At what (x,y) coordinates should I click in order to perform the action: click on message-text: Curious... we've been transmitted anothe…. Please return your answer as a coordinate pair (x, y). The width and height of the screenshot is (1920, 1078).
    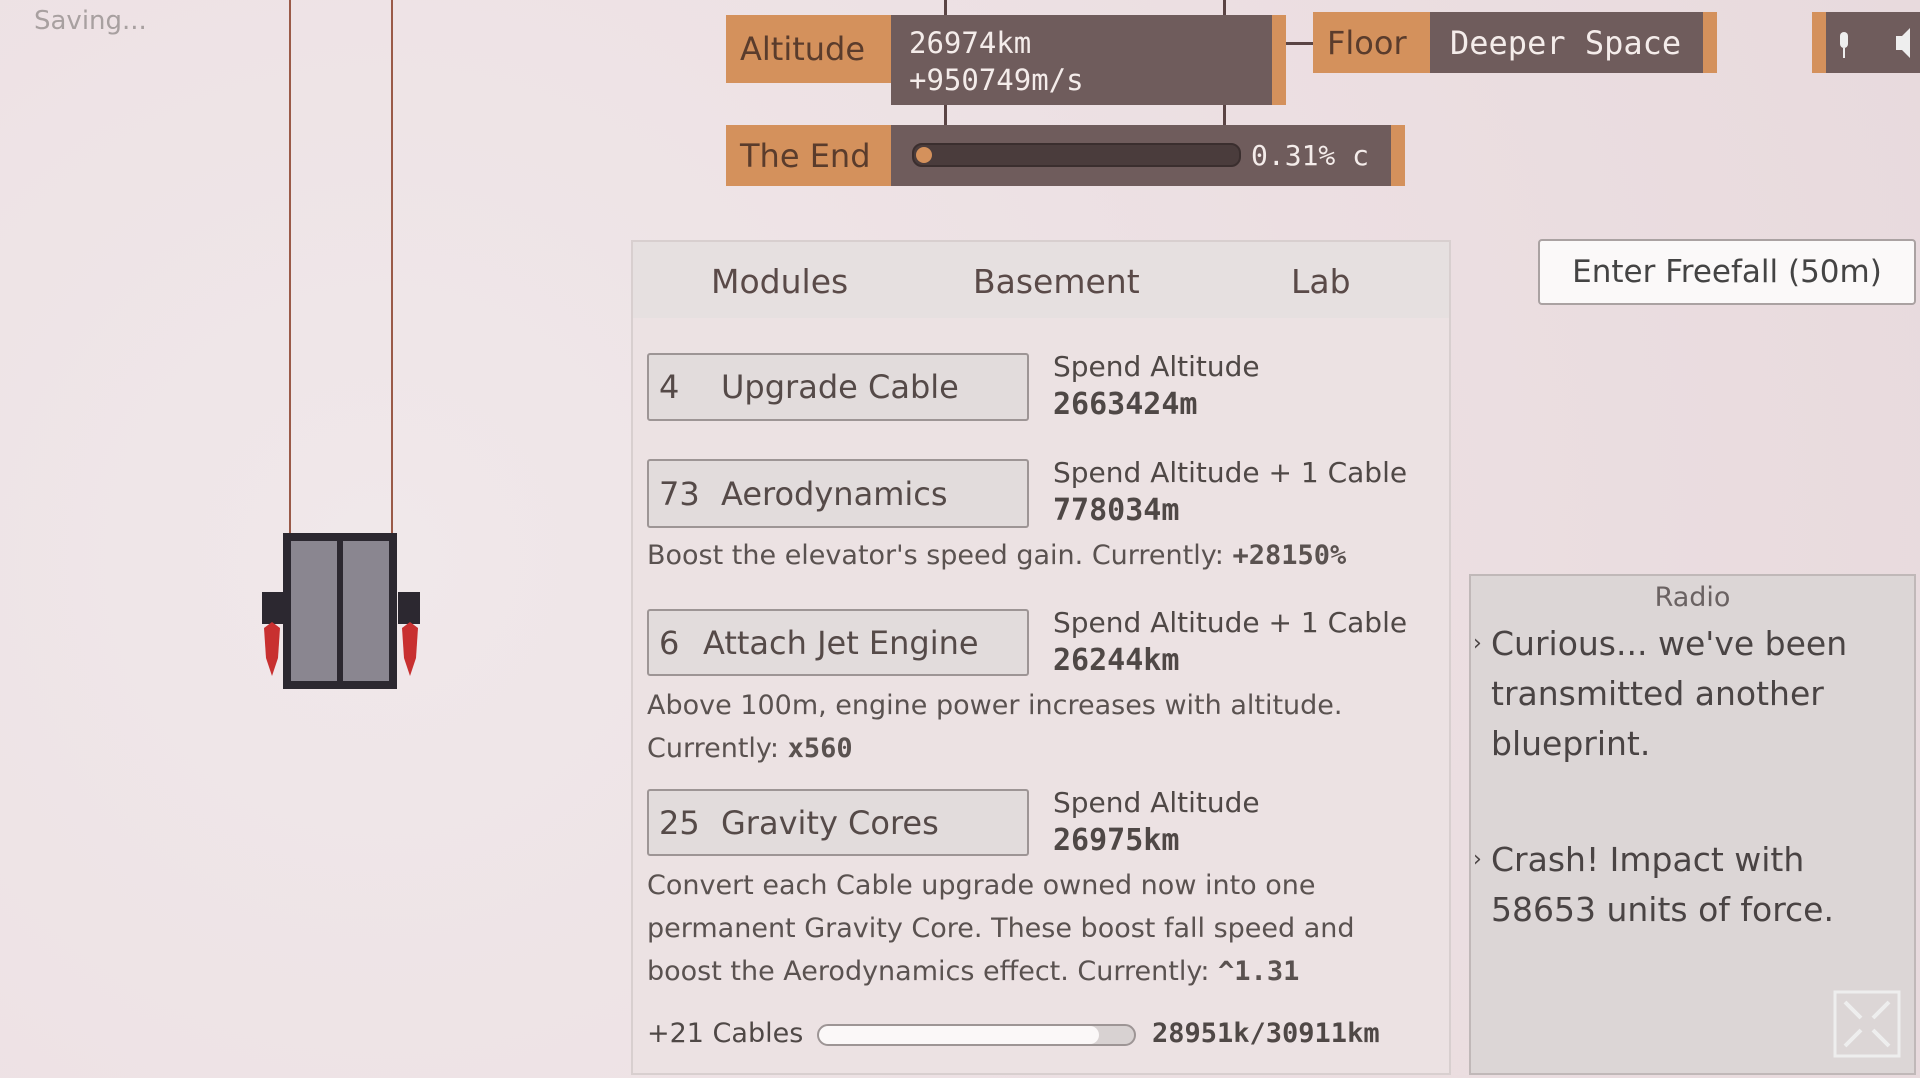
    Looking at the image, I should click on (1669, 693).